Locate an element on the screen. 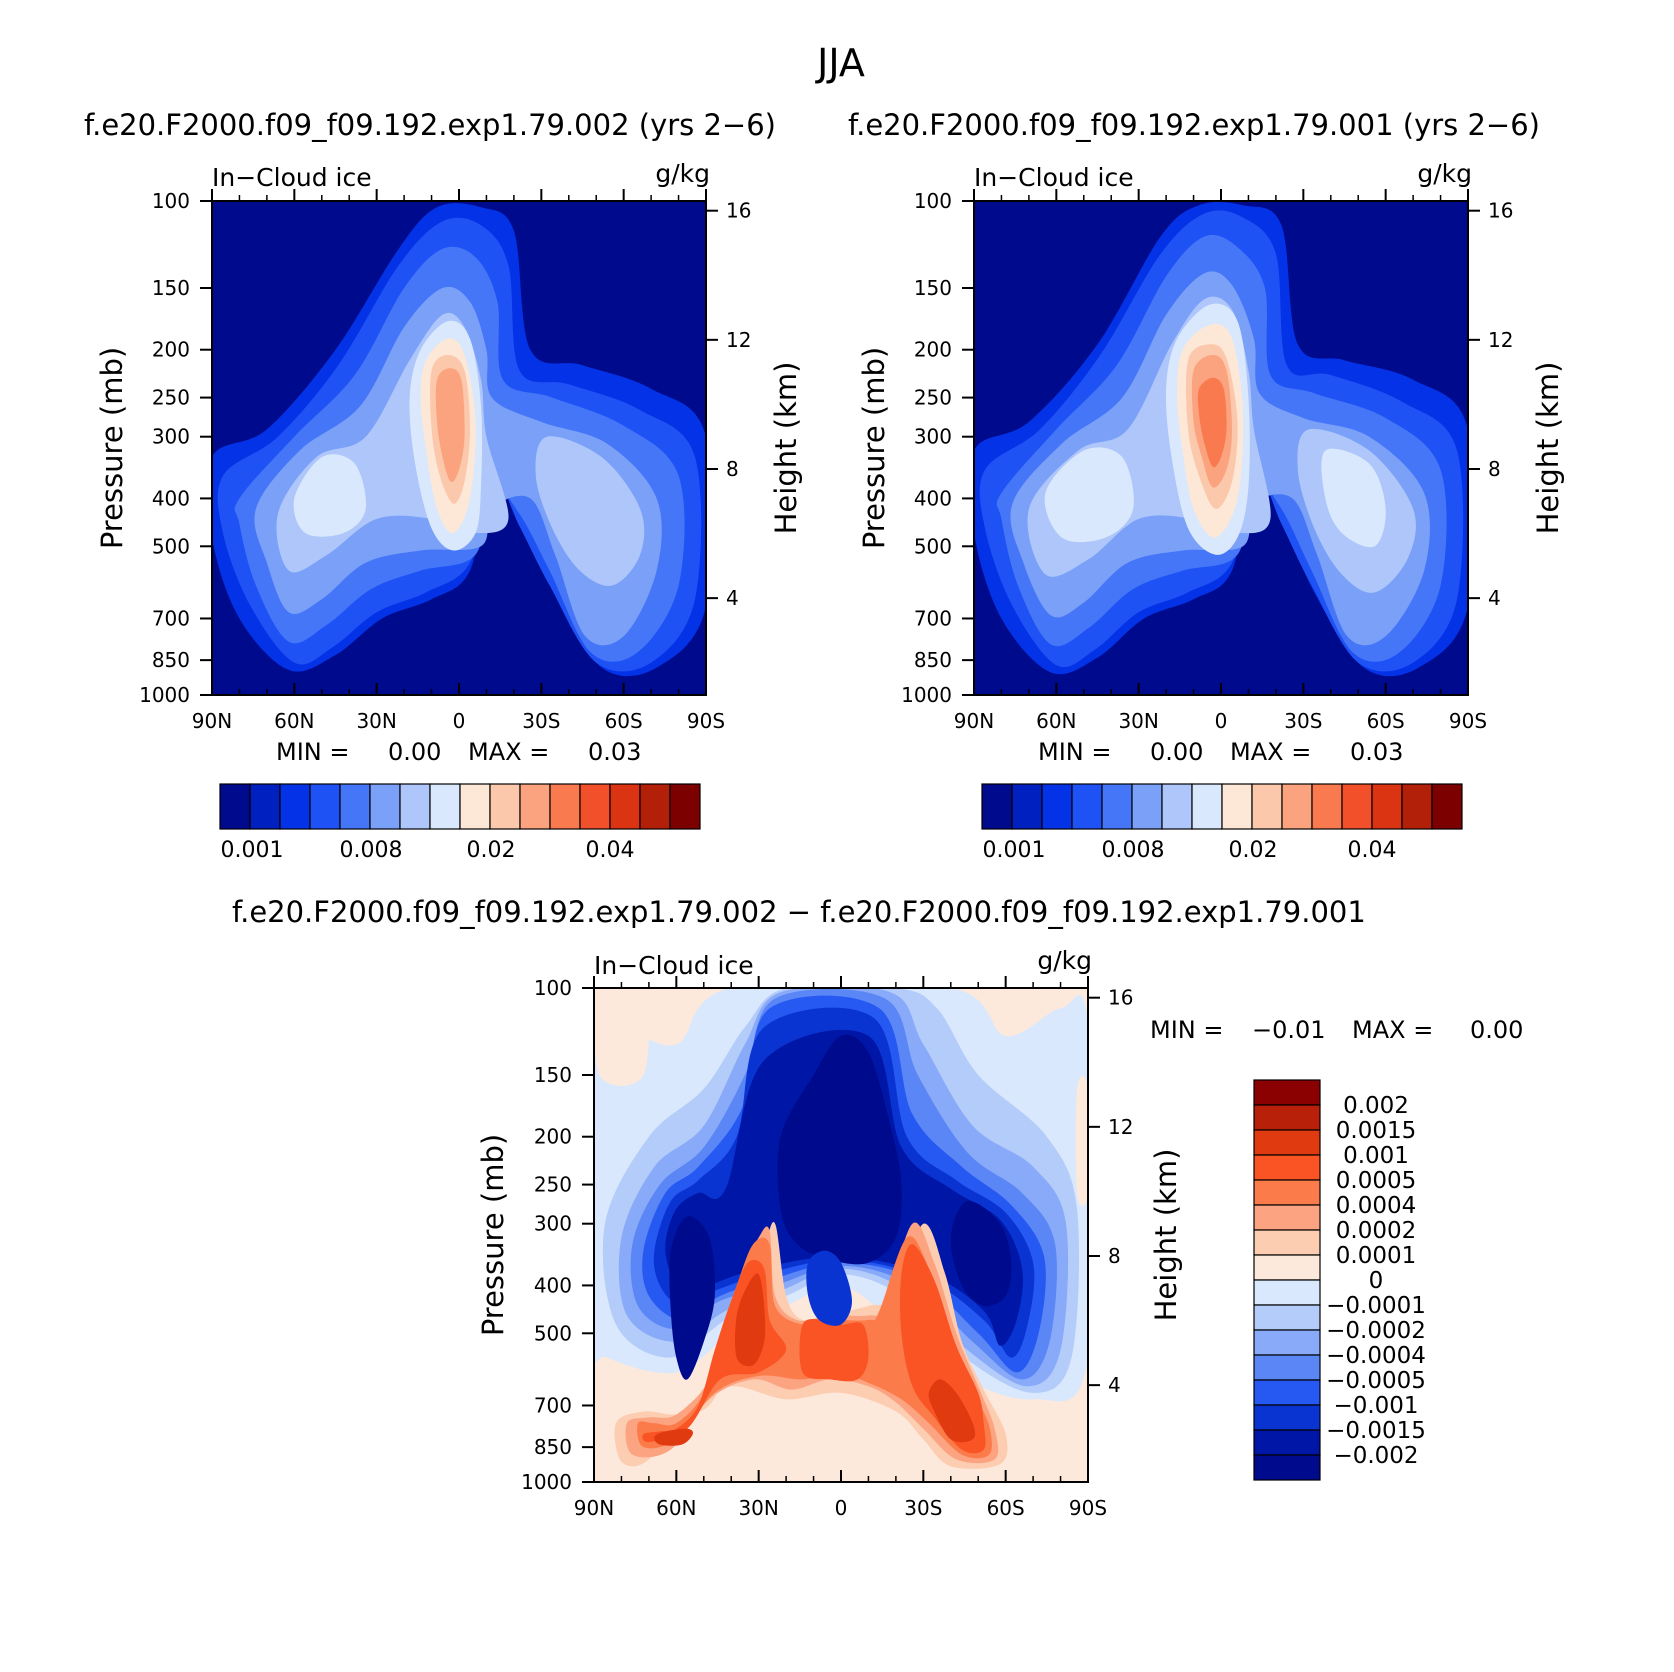  panel-difference-max-value: 0.00 is located at coordinates (1496, 1030).